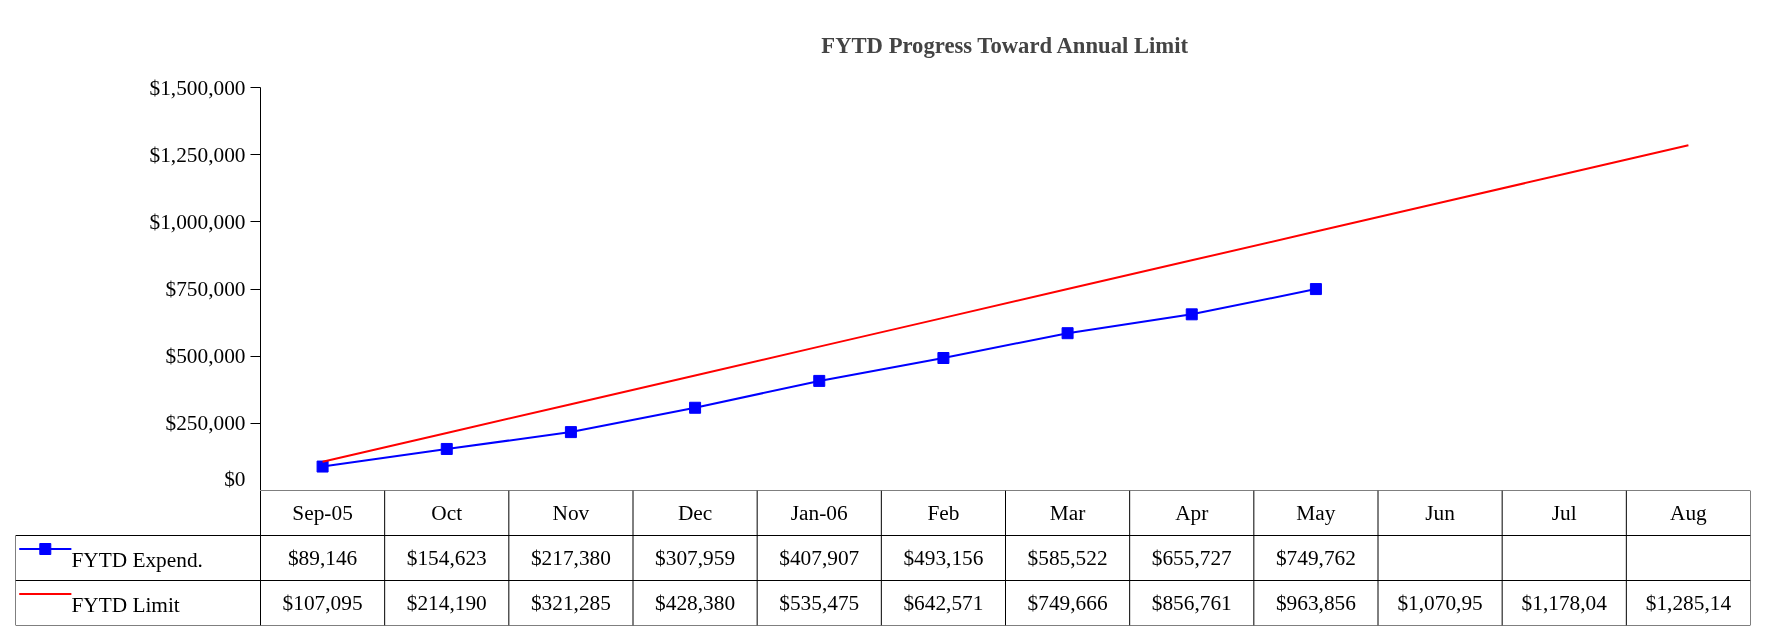 This screenshot has height=631, width=1765. What do you see at coordinates (571, 513) in the screenshot?
I see `x-tick-label: Nov` at bounding box center [571, 513].